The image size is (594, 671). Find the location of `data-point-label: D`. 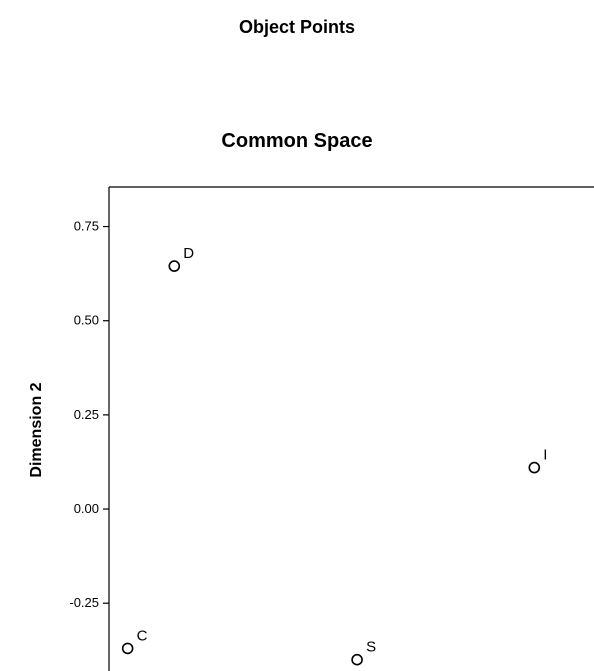

data-point-label: D is located at coordinates (188, 253).